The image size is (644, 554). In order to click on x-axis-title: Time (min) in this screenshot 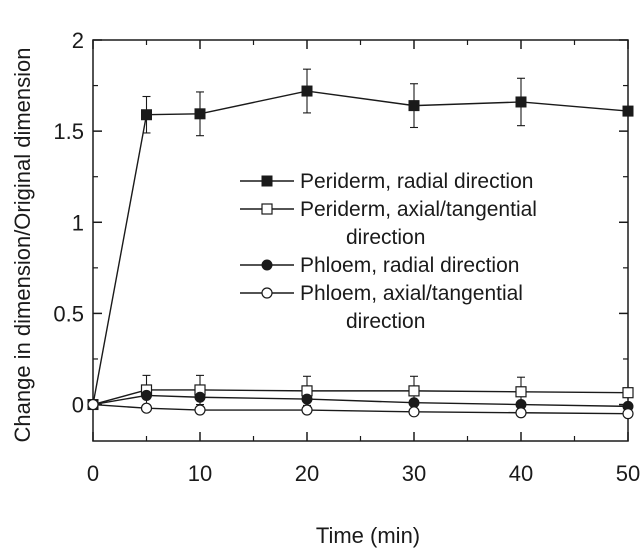, I will do `click(368, 535)`.